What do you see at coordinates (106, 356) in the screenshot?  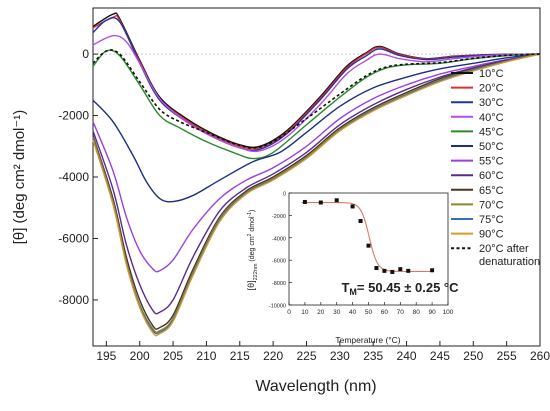 I see `x-tick-label: 195` at bounding box center [106, 356].